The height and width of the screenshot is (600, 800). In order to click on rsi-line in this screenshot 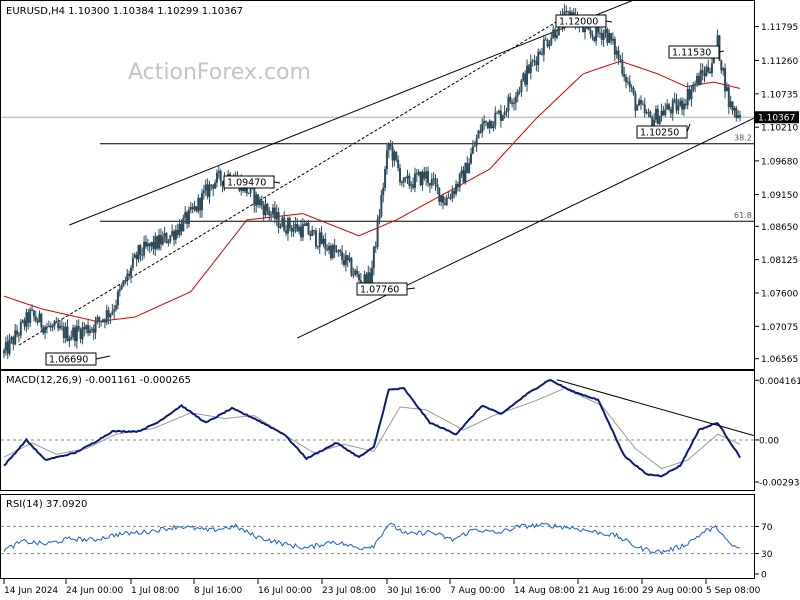, I will do `click(372, 539)`.